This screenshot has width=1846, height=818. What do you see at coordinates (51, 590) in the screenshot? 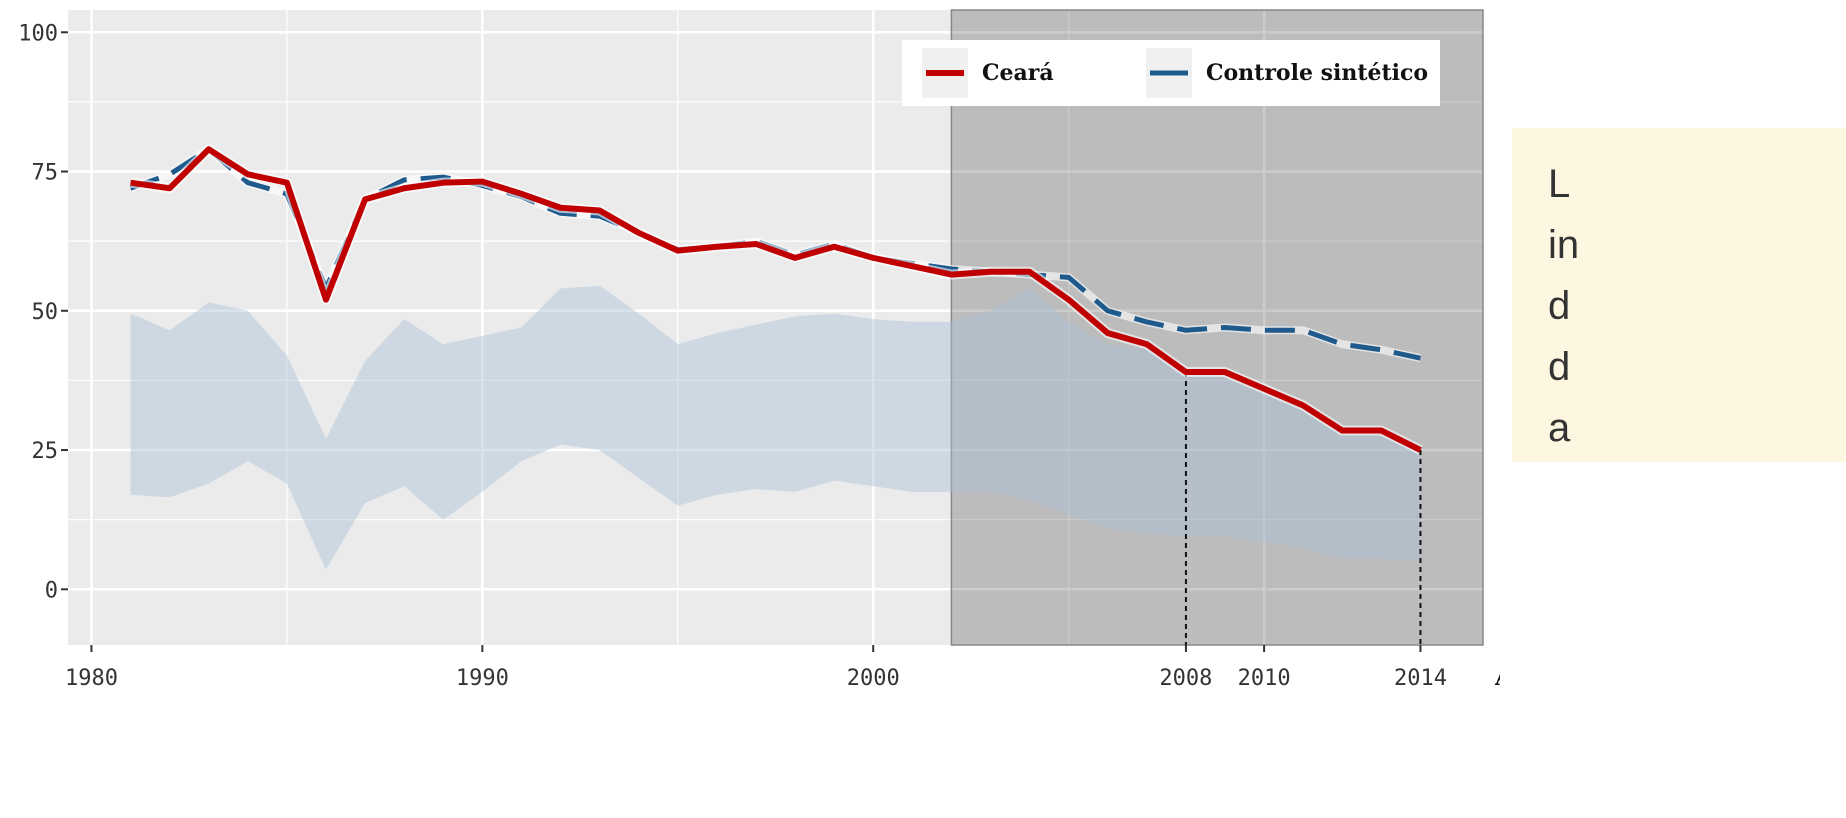
I see `y-tick-label: 0` at bounding box center [51, 590].